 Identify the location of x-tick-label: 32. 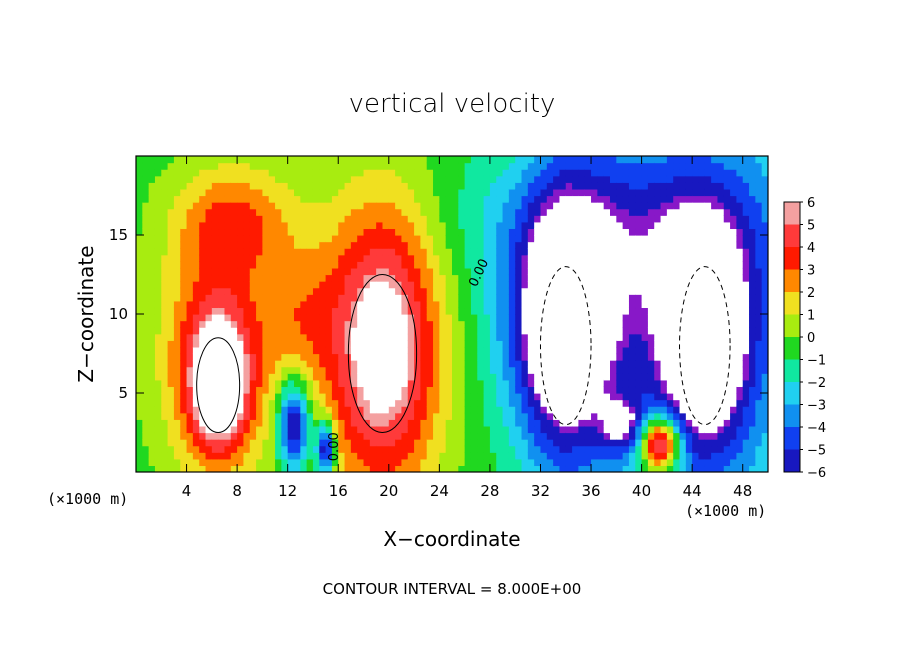
(540, 491).